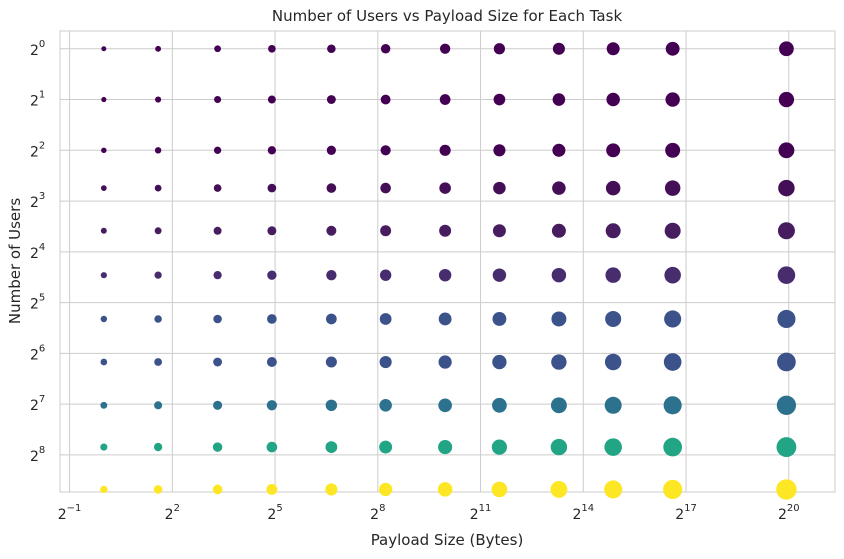 This screenshot has height=559, width=844. I want to click on x-tick-label: 25, so click(274, 513).